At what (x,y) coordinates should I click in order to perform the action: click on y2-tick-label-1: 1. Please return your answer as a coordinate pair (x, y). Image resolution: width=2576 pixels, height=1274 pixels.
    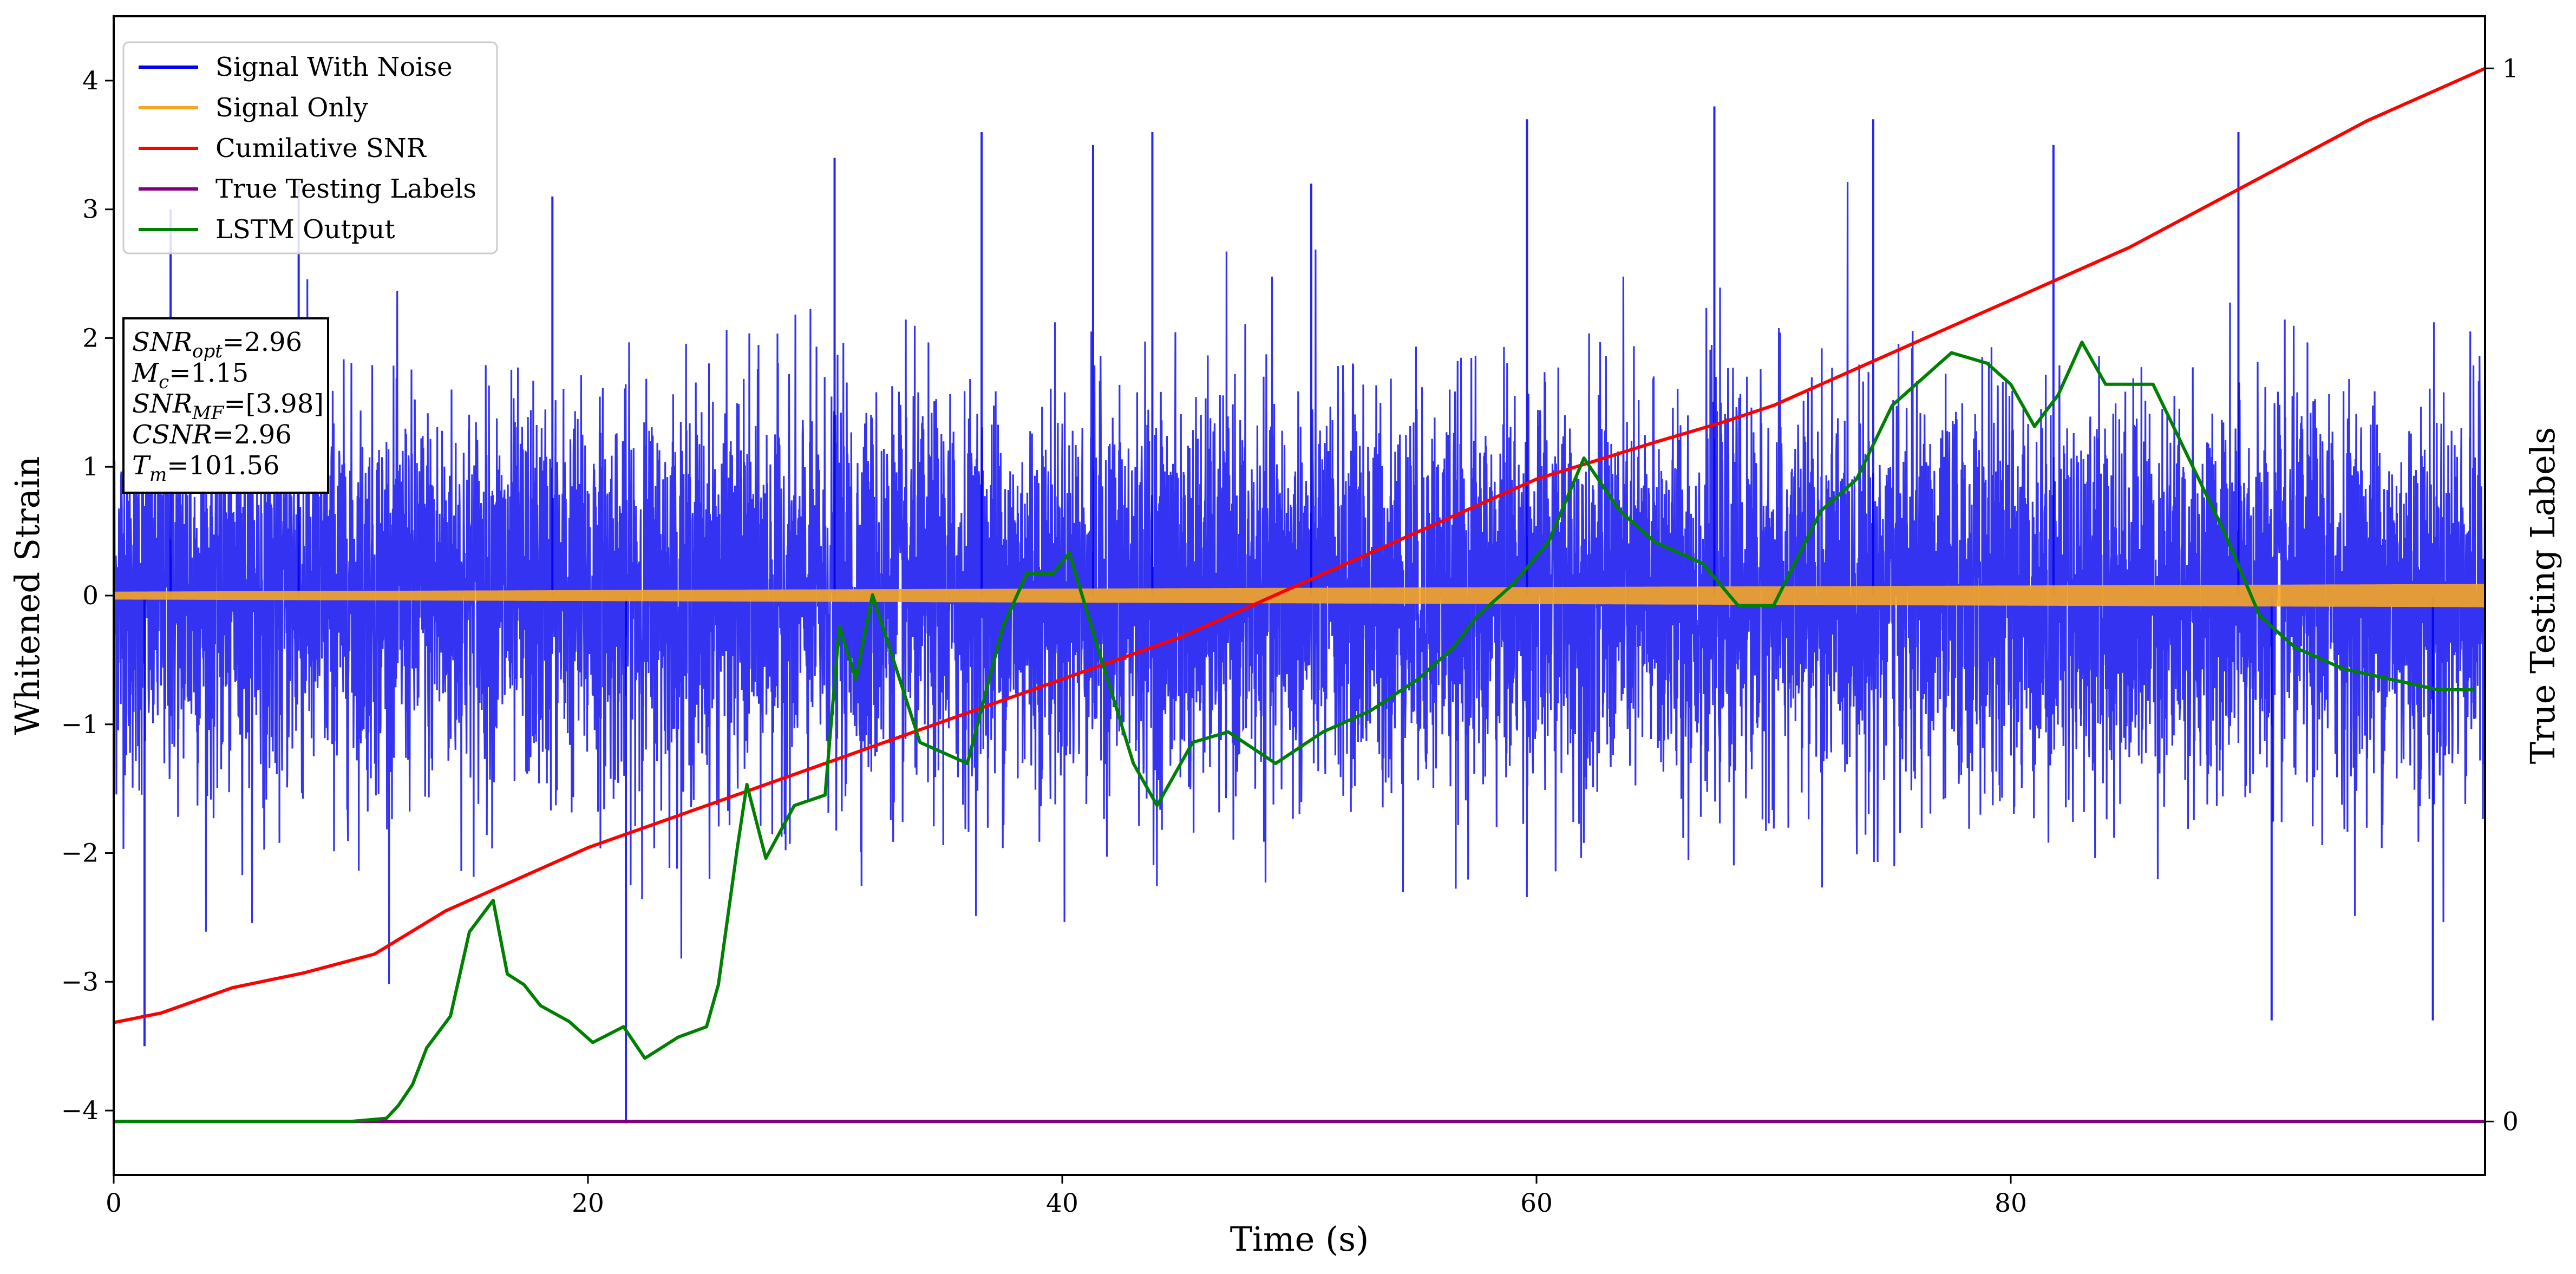
    Looking at the image, I should click on (2510, 68).